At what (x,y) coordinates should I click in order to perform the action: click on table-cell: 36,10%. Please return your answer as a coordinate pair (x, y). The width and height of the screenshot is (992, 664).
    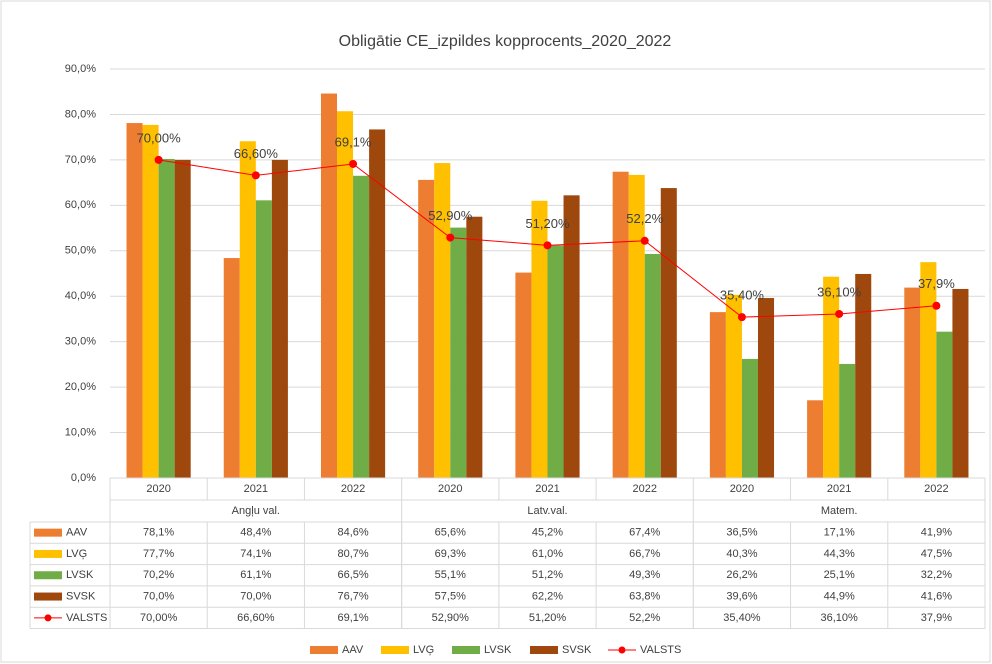
    Looking at the image, I should click on (840, 618).